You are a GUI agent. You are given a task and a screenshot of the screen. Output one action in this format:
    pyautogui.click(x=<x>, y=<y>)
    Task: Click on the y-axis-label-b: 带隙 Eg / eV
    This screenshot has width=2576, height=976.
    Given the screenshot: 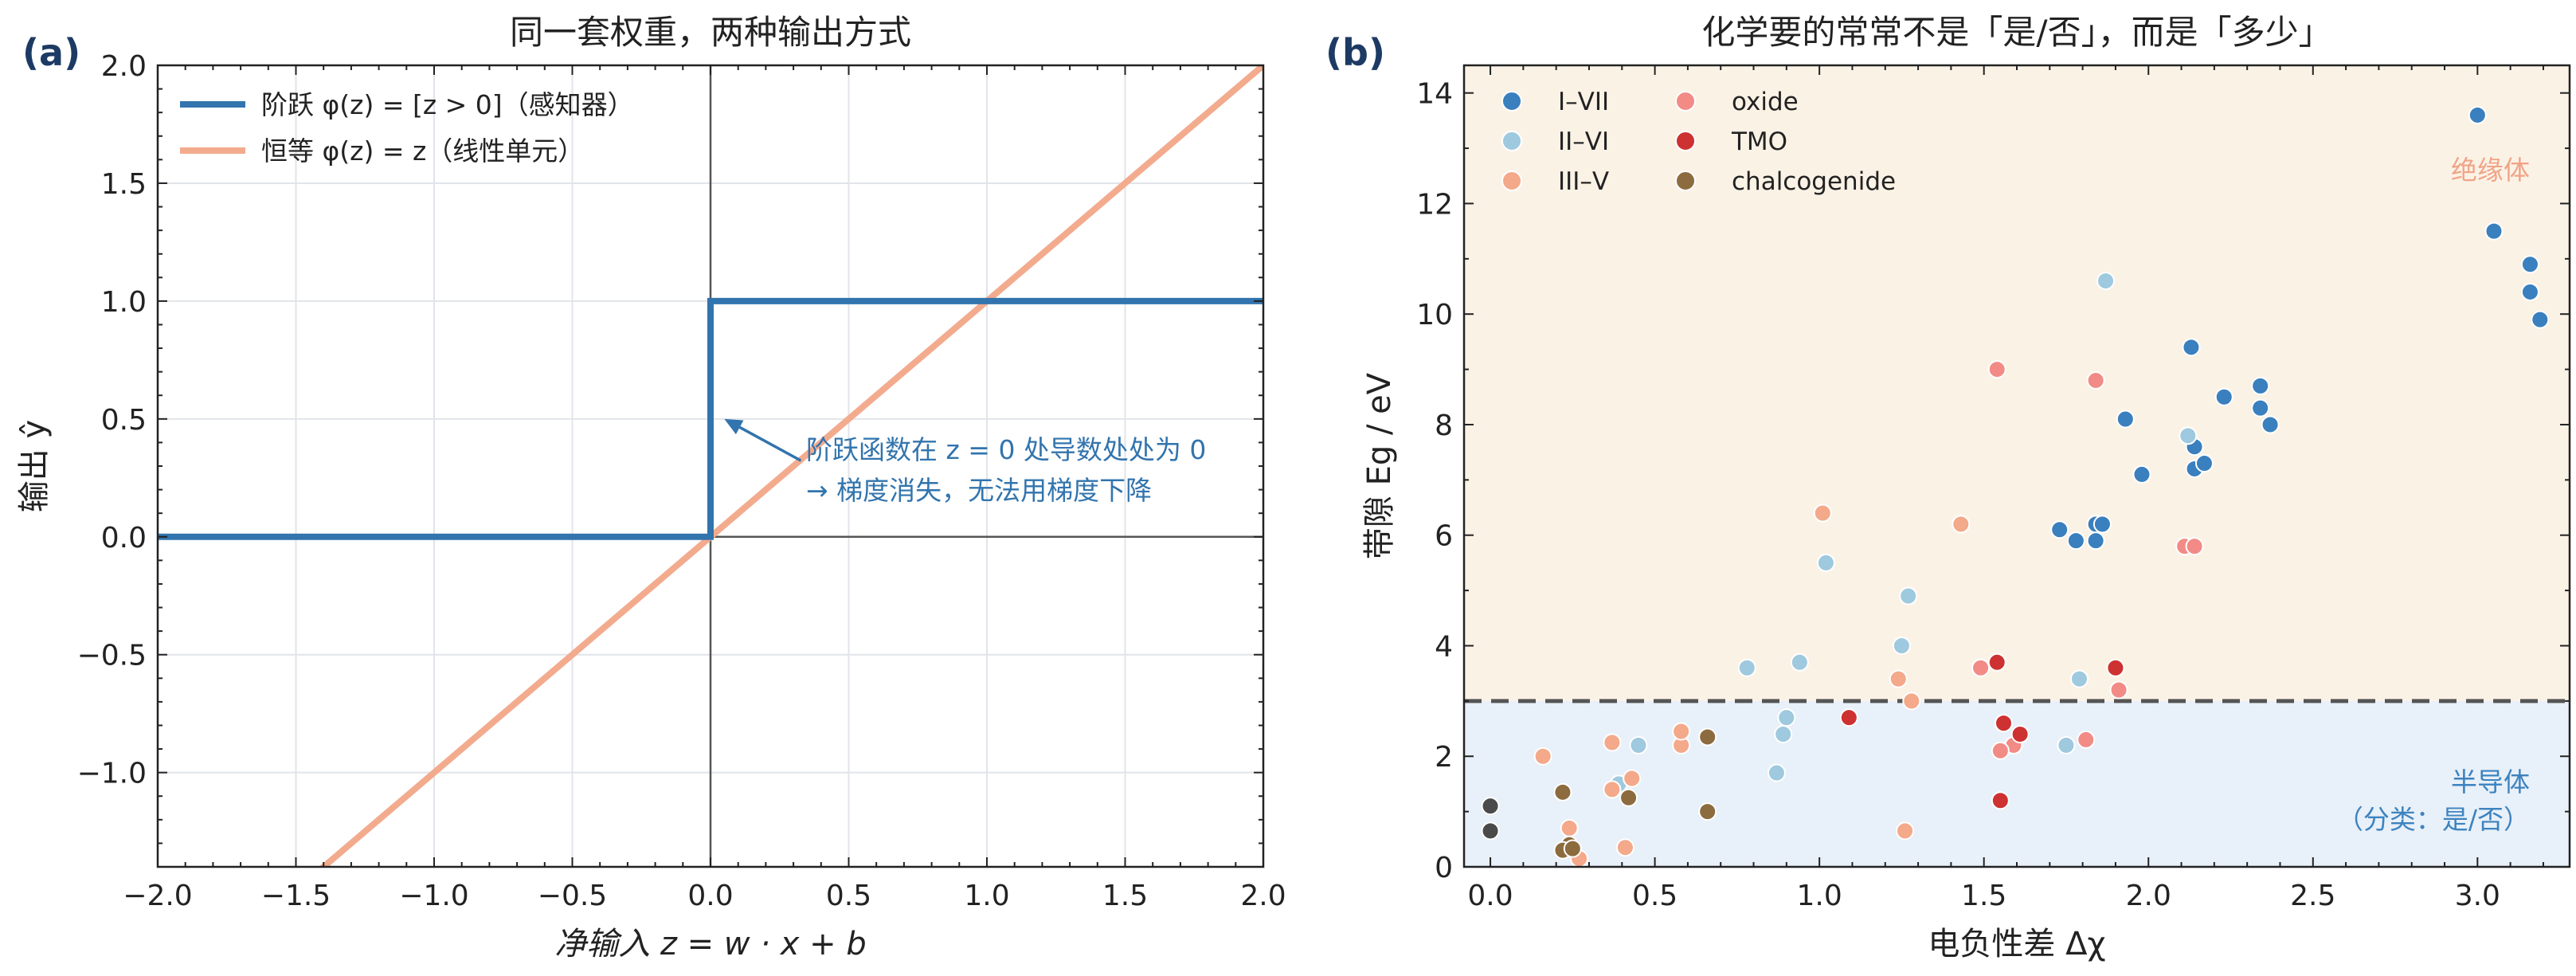 What is the action you would take?
    pyautogui.click(x=1379, y=465)
    